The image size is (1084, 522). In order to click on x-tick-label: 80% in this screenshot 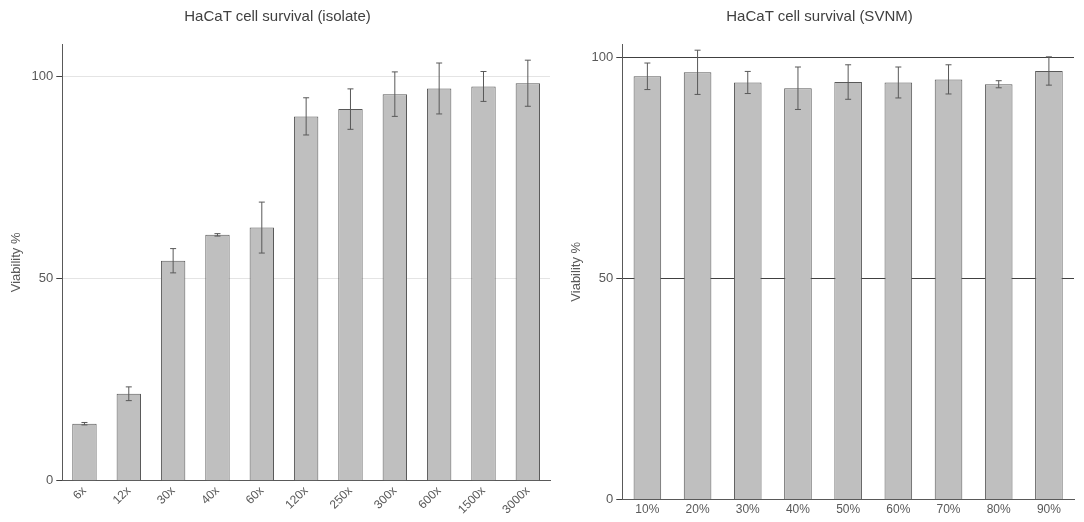, I will do `click(999, 509)`.